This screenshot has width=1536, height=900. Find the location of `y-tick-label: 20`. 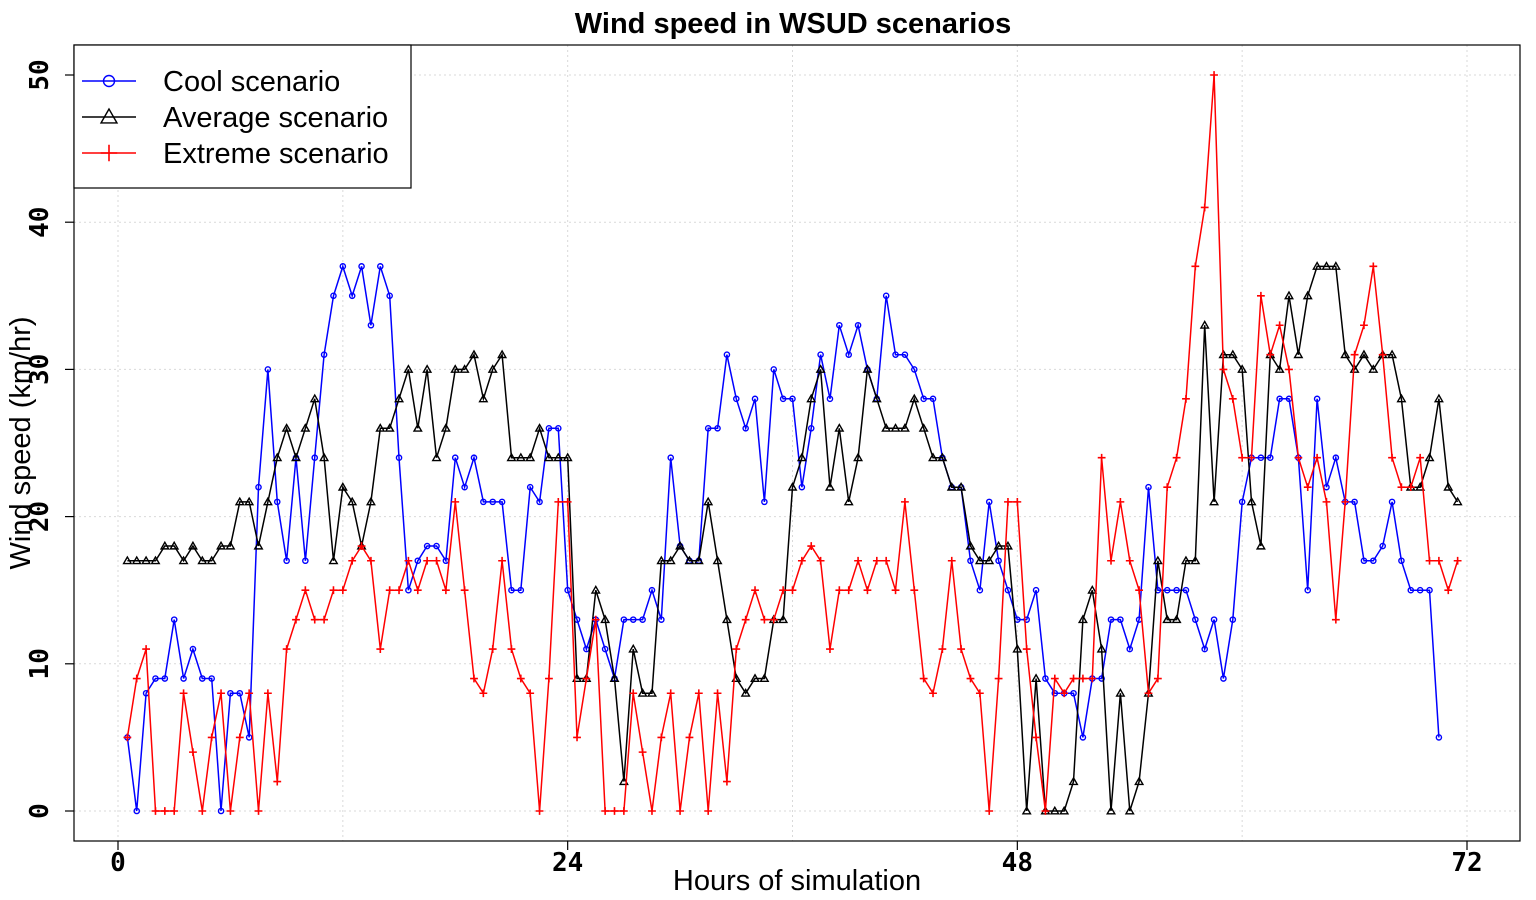

y-tick-label: 20 is located at coordinates (40, 516).